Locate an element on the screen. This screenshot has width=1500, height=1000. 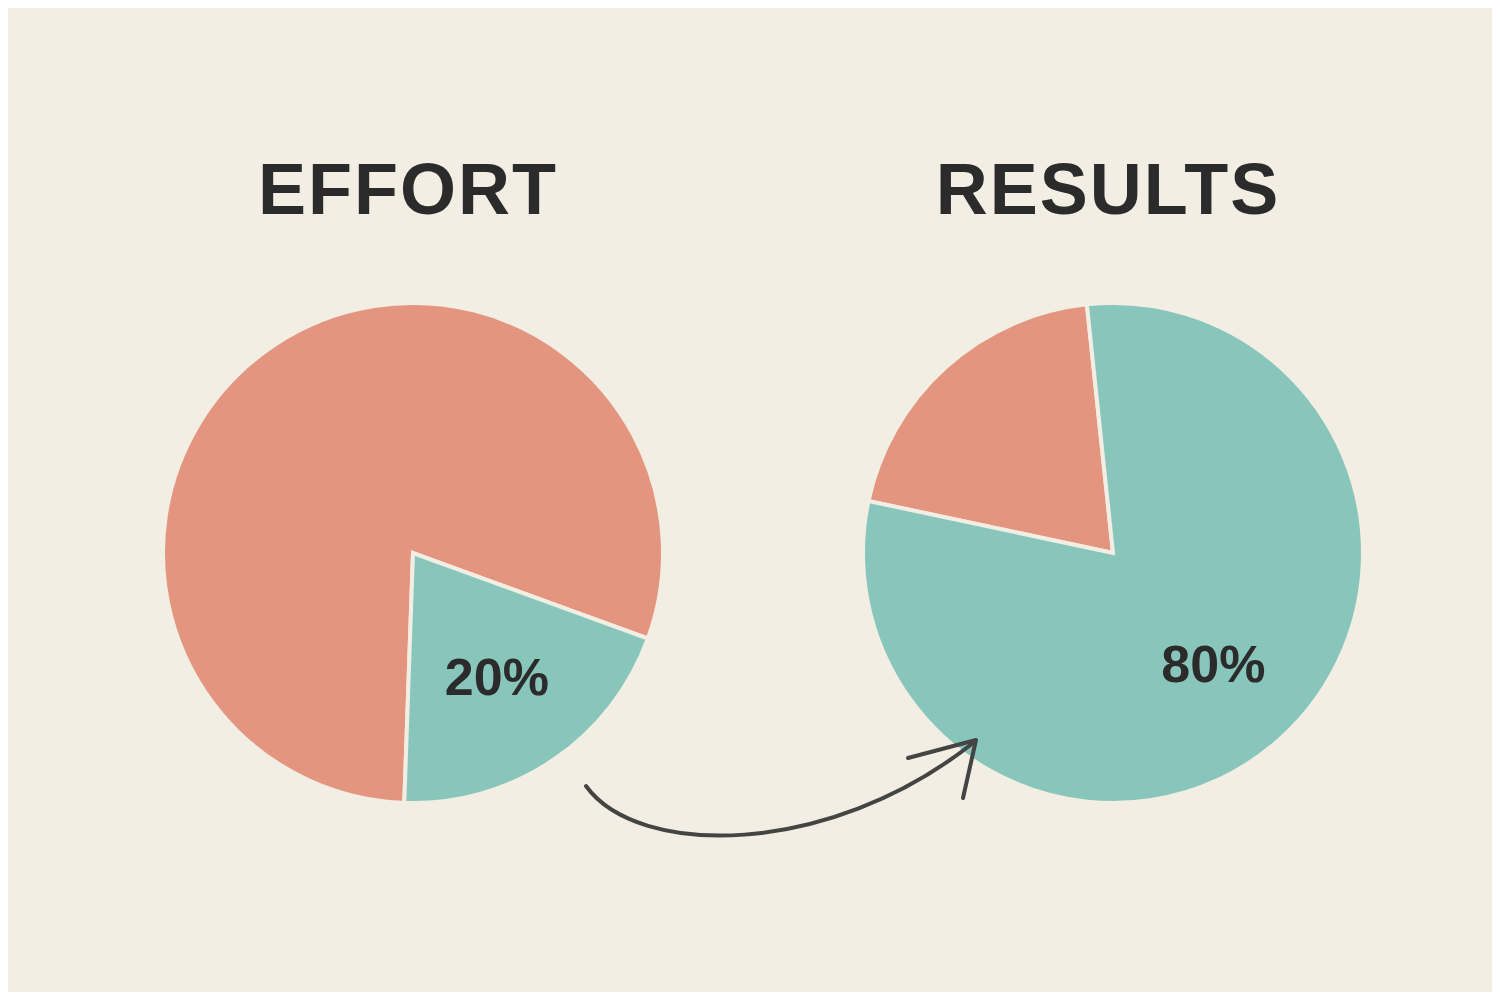
data-label: 80% is located at coordinates (1213, 664).